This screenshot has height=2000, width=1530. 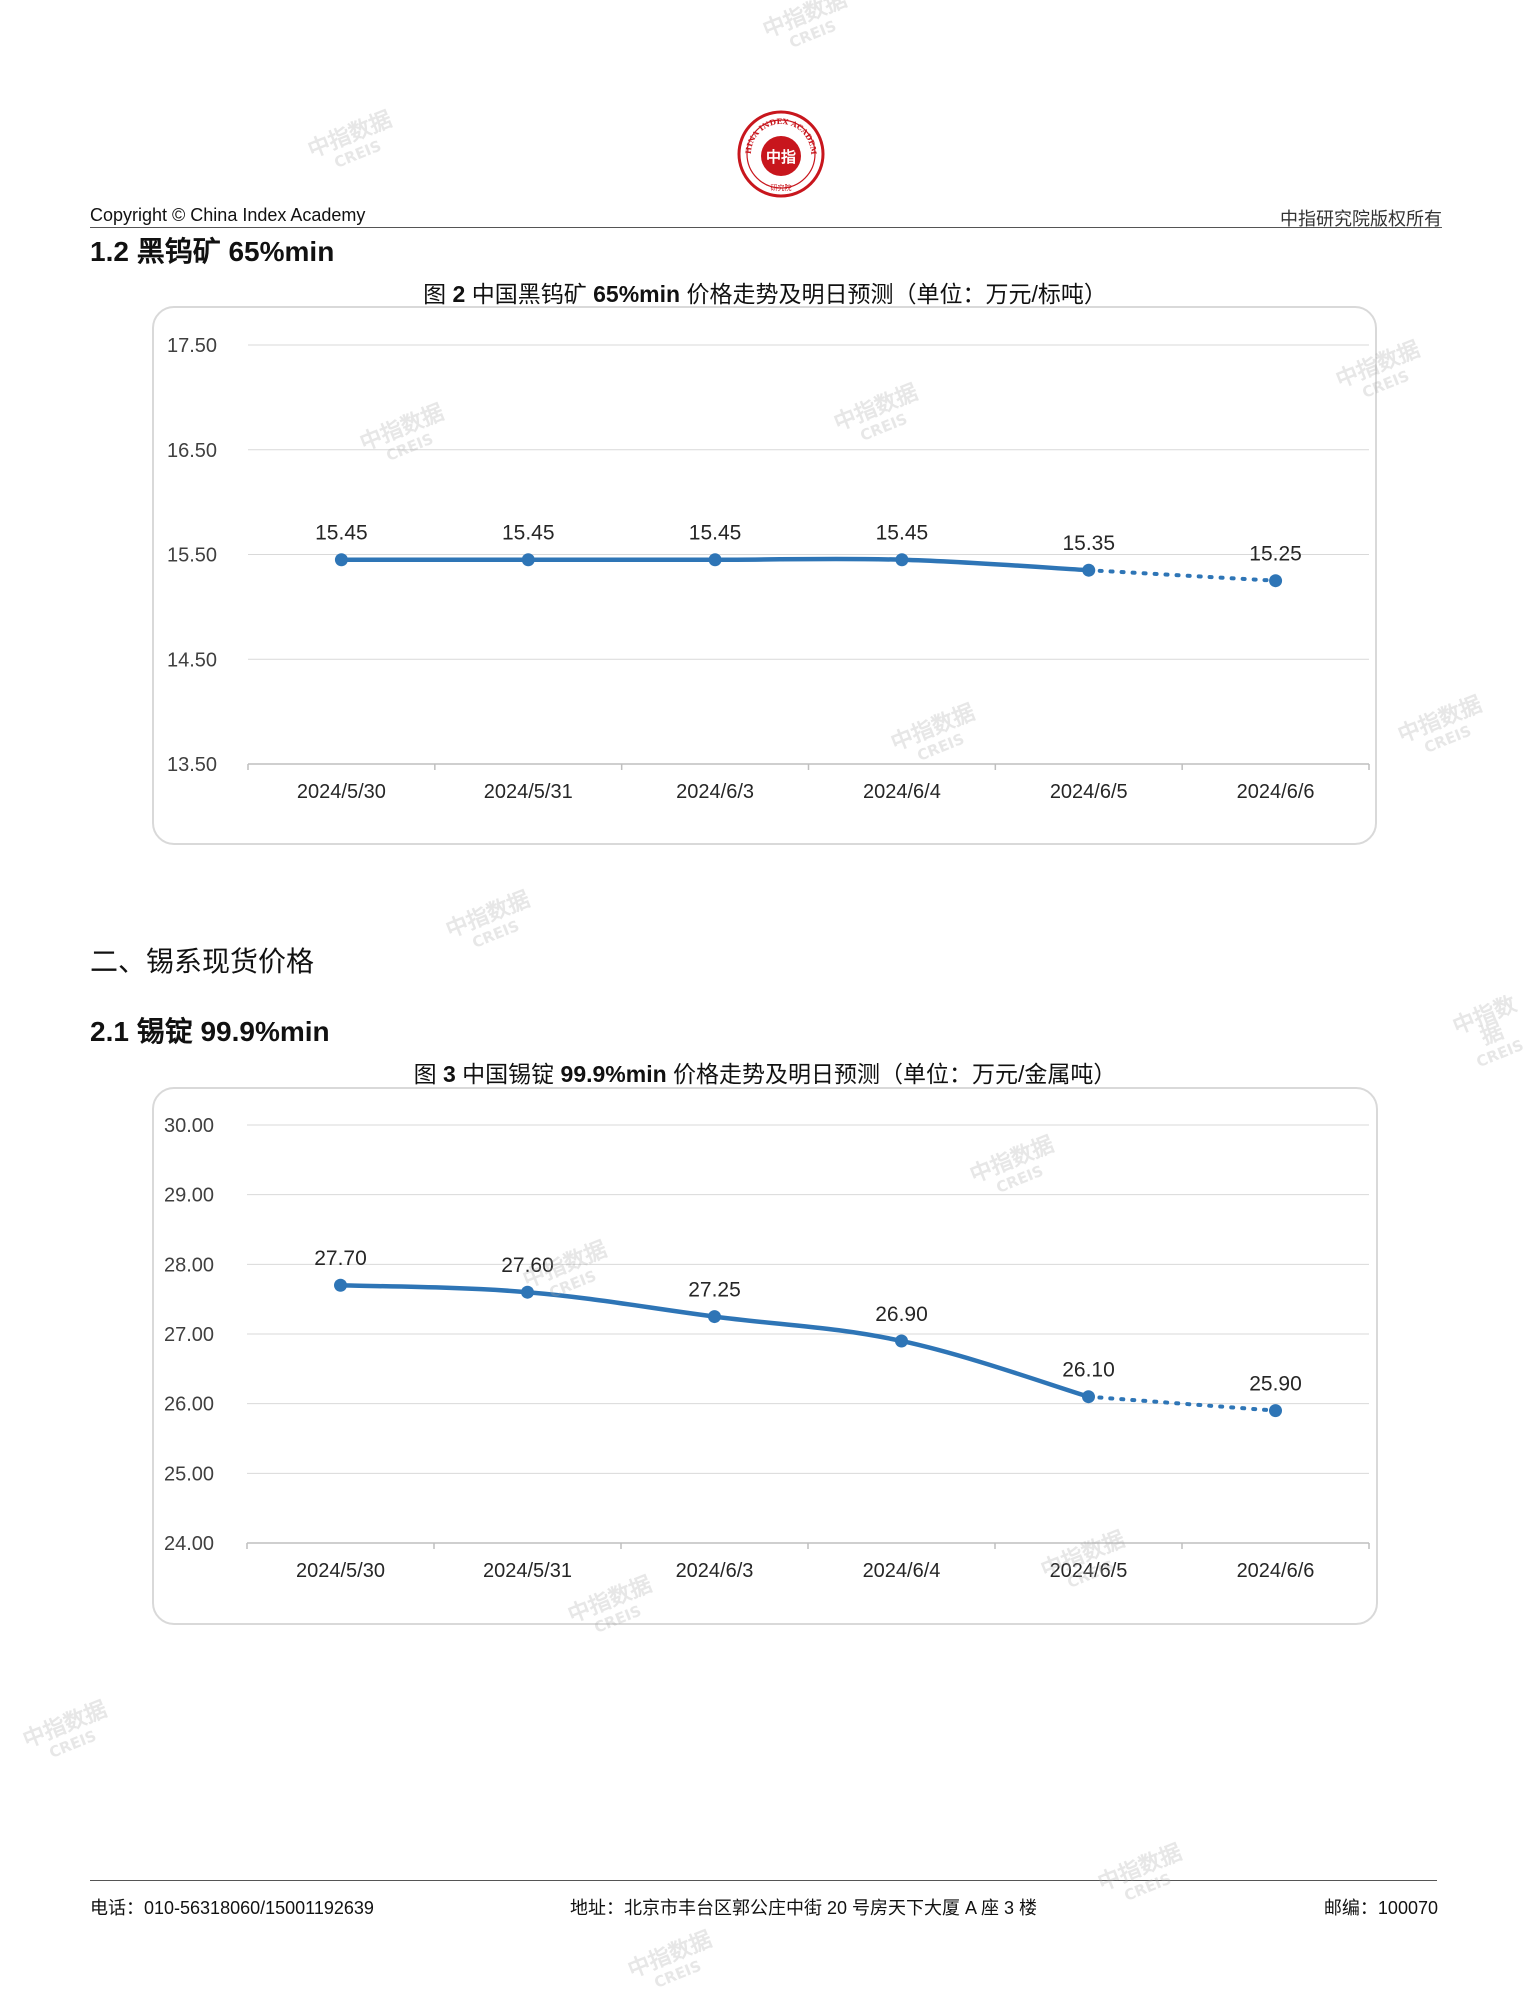 I want to click on y-tick-label: 16.50, so click(x=192, y=451).